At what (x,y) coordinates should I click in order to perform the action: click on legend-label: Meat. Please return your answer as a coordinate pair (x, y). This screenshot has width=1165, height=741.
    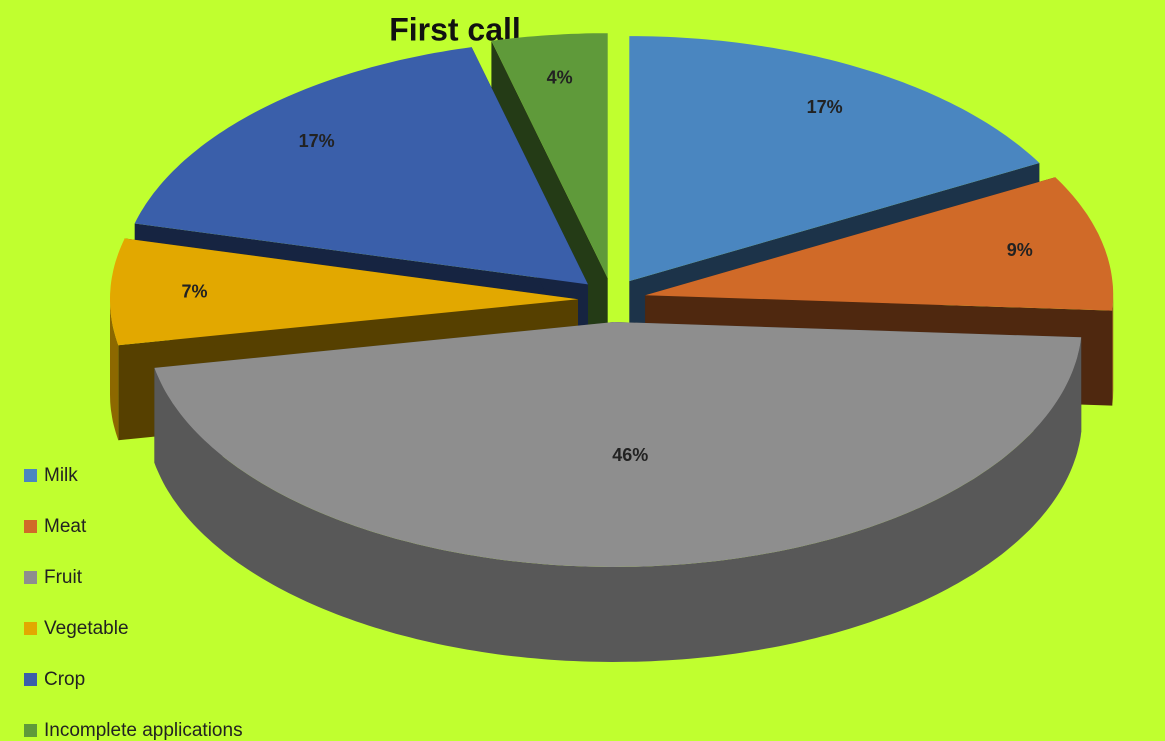
    Looking at the image, I should click on (65, 526).